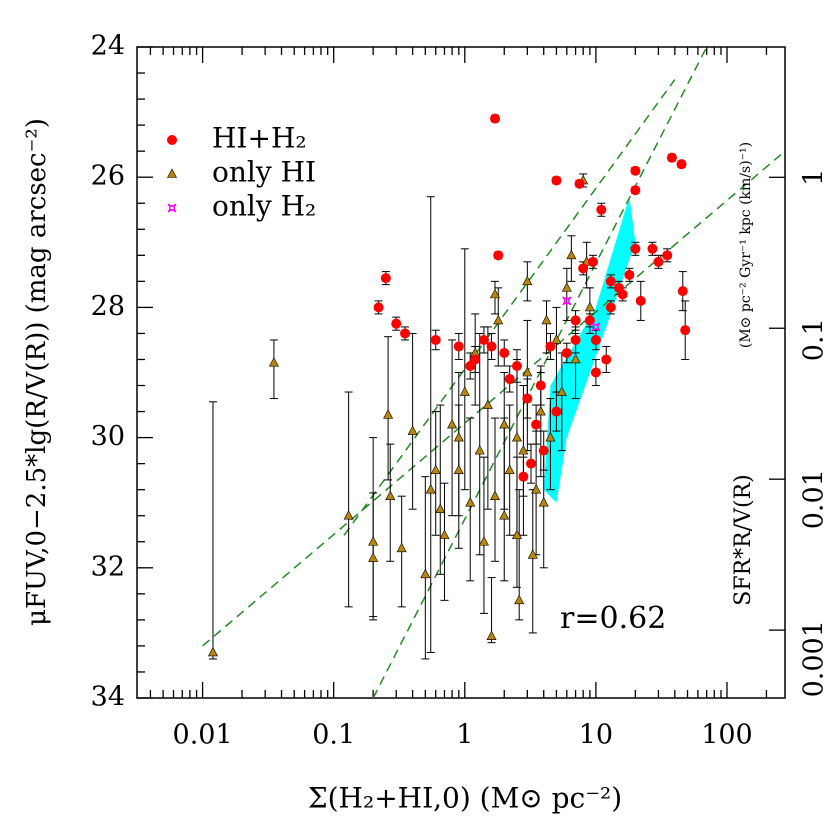 This screenshot has height=830, width=830. I want to click on y2-tick-label: 0.1, so click(814, 339).